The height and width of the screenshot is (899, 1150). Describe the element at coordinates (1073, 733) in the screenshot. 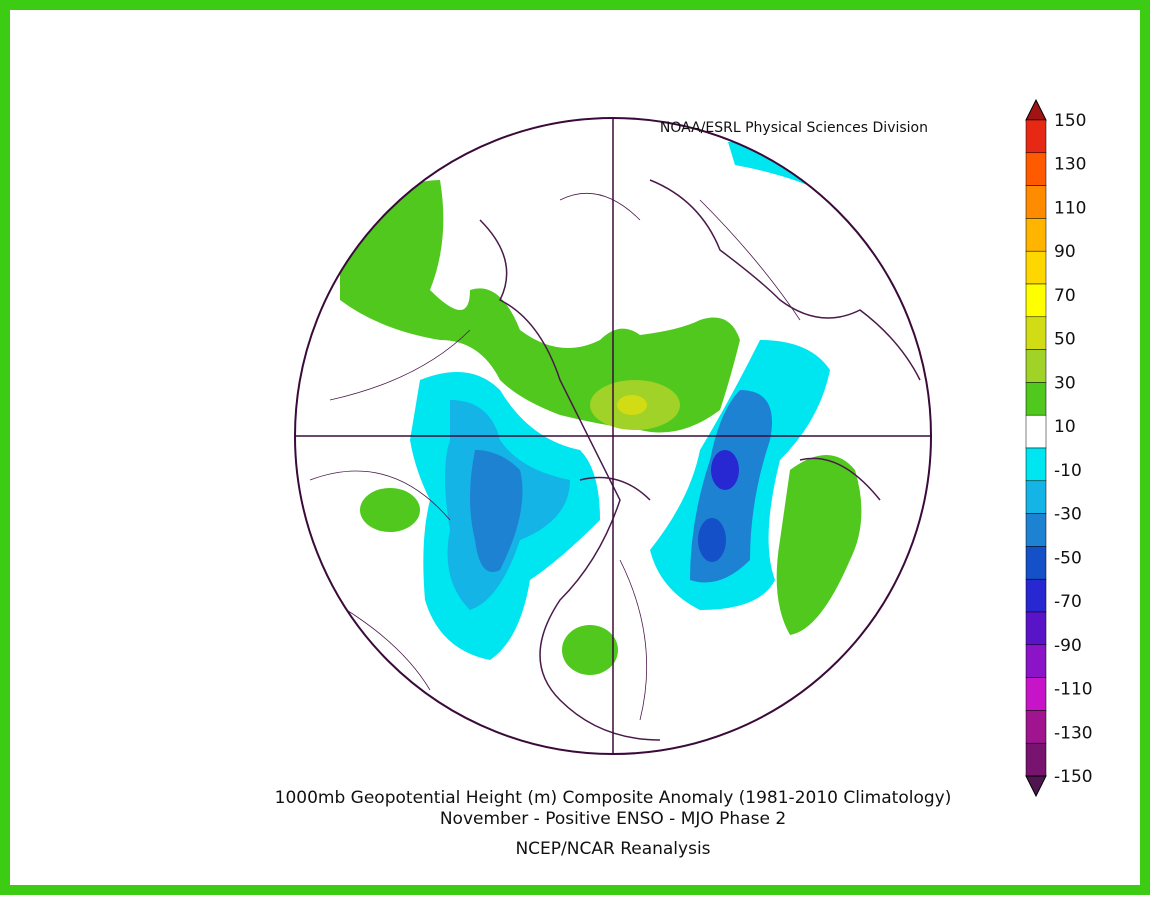

I see `colorbar-label: -130` at that location.